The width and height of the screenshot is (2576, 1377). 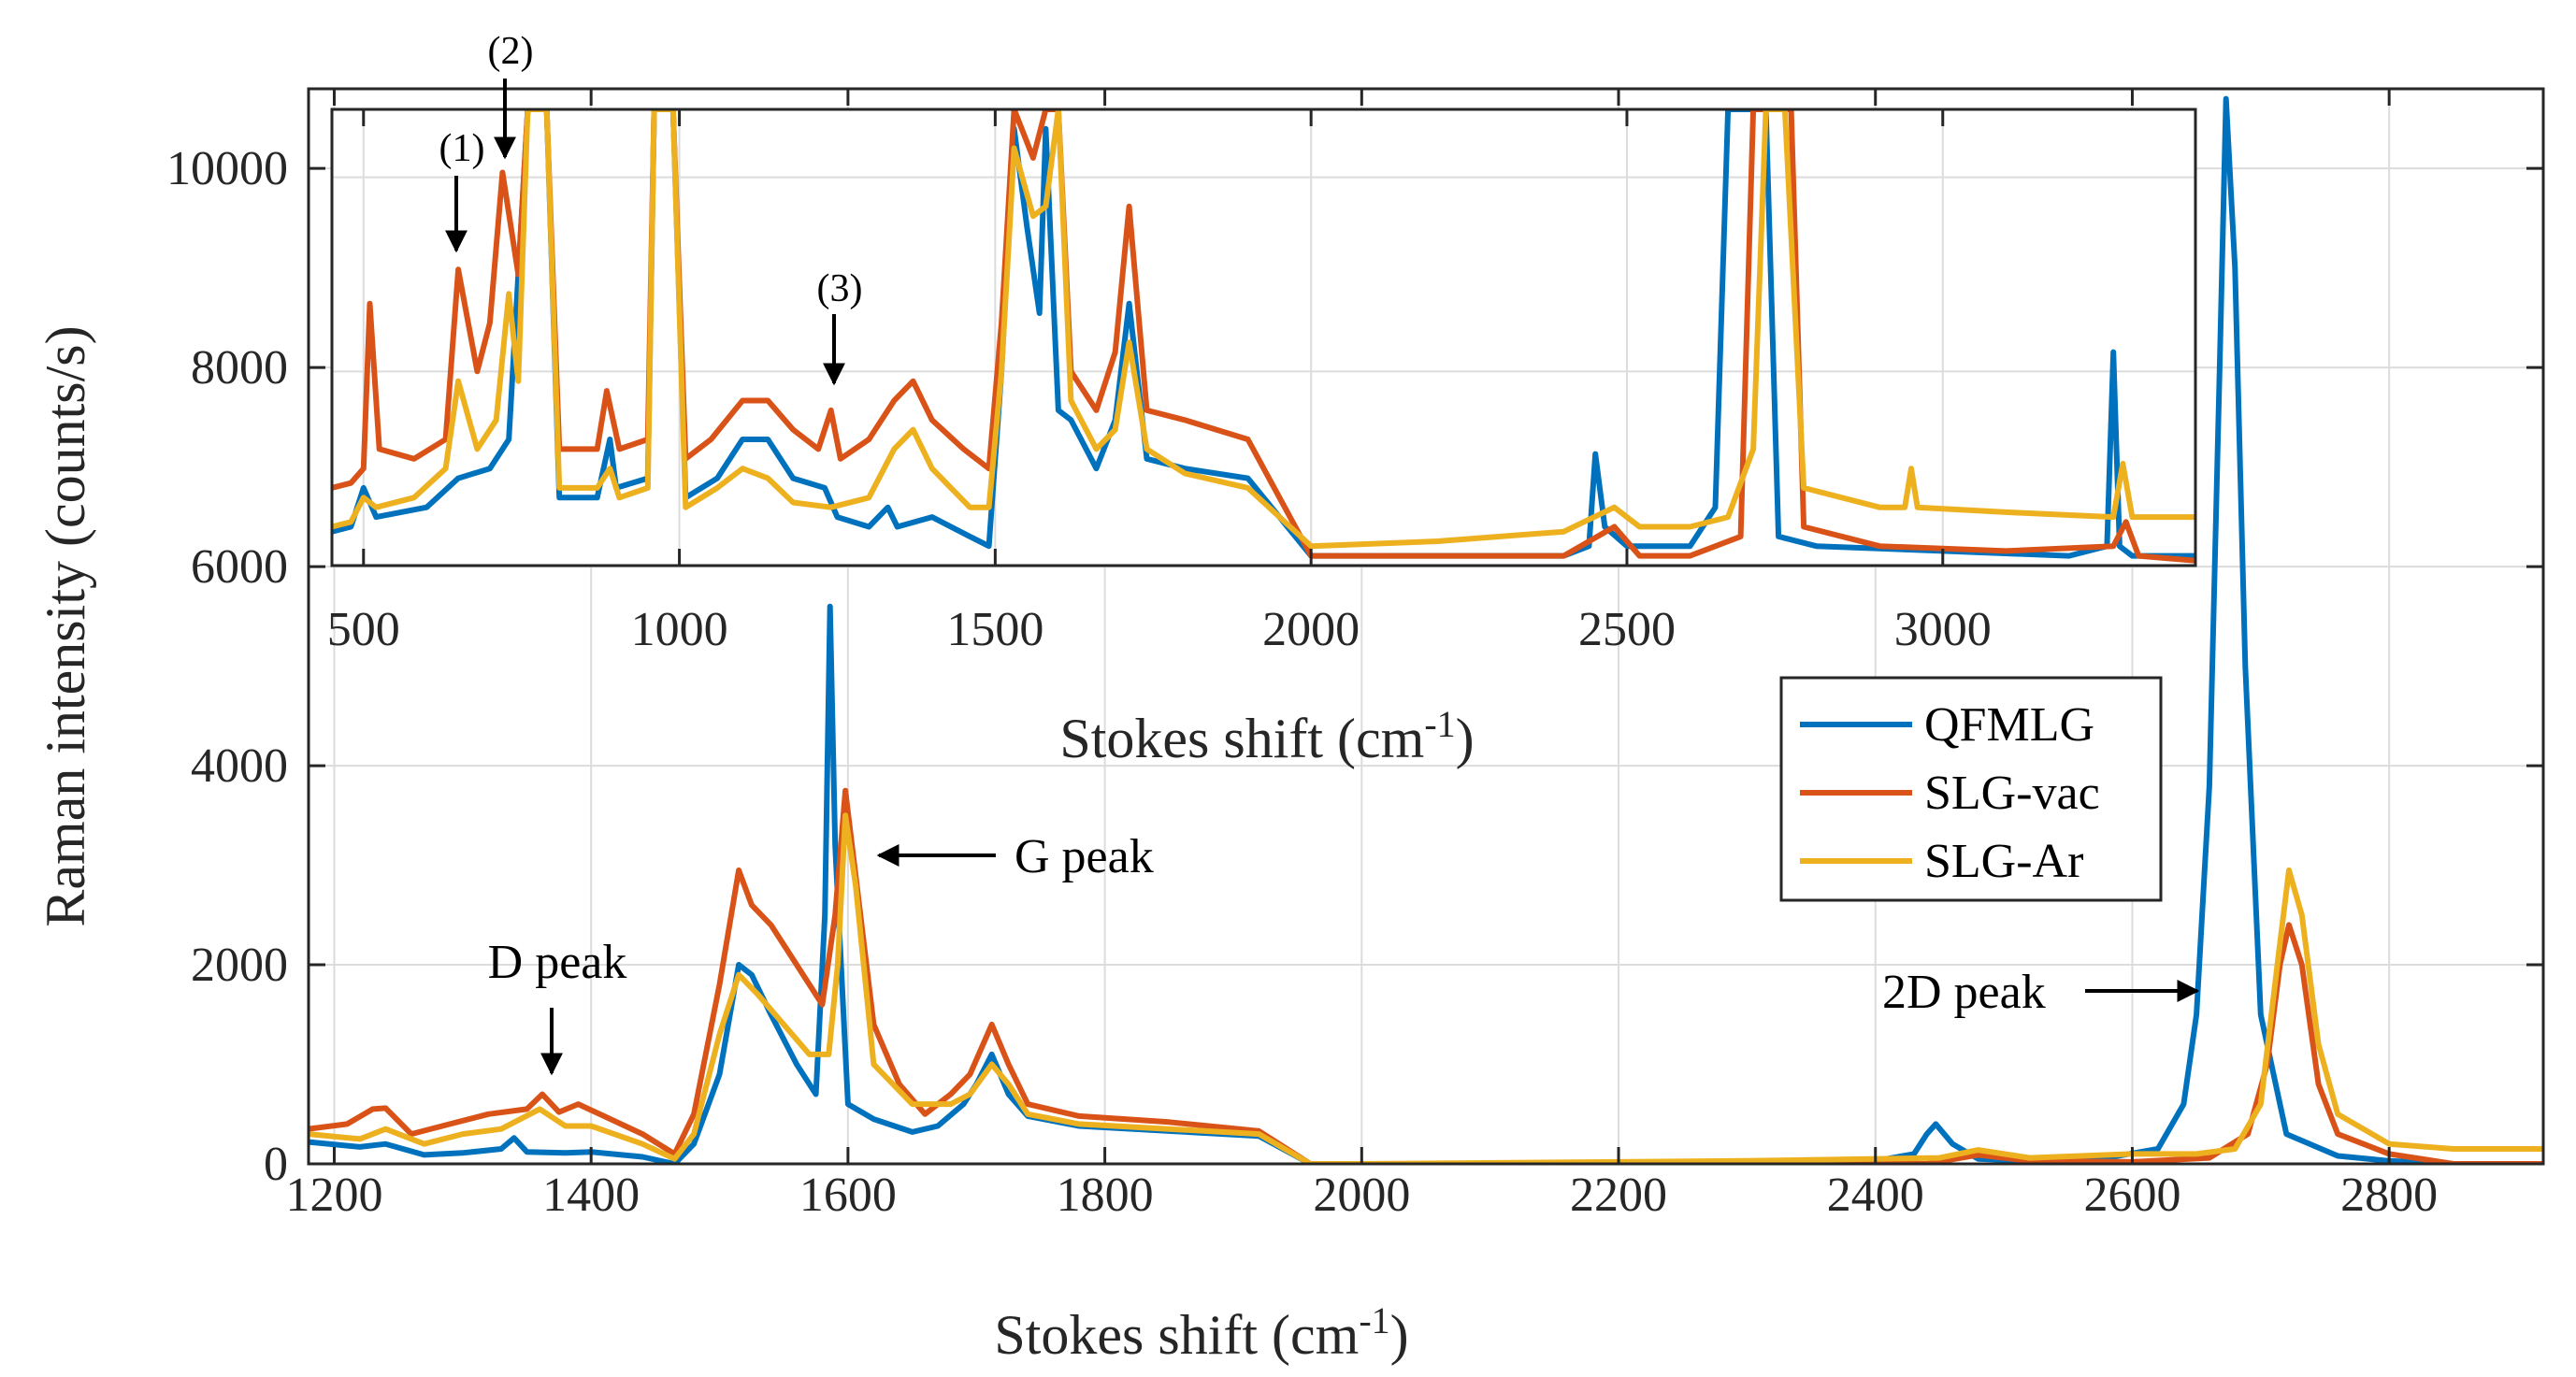 I want to click on inset-x-tick-label: 3000, so click(x=1943, y=629).